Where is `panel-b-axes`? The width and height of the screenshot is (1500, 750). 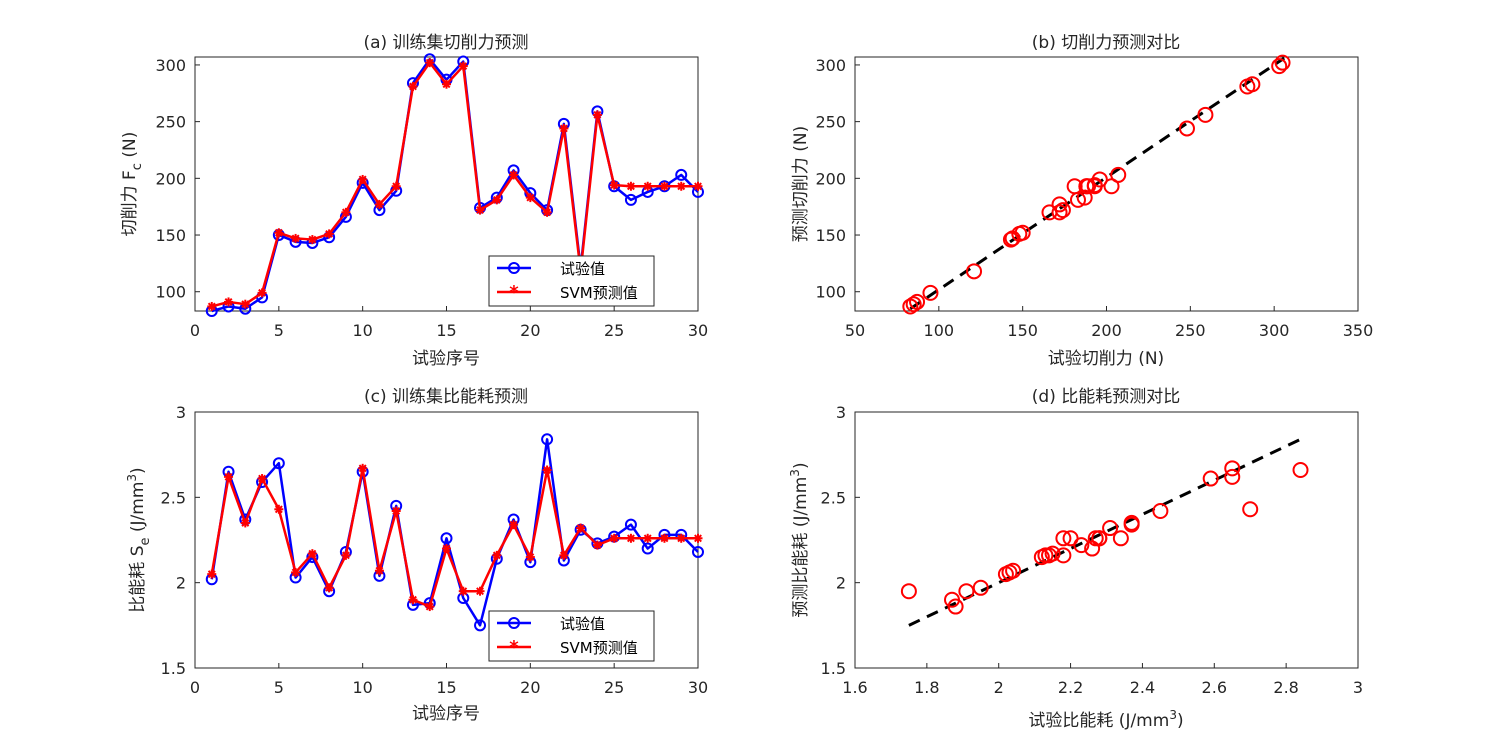
panel-b-axes is located at coordinates (1106, 184).